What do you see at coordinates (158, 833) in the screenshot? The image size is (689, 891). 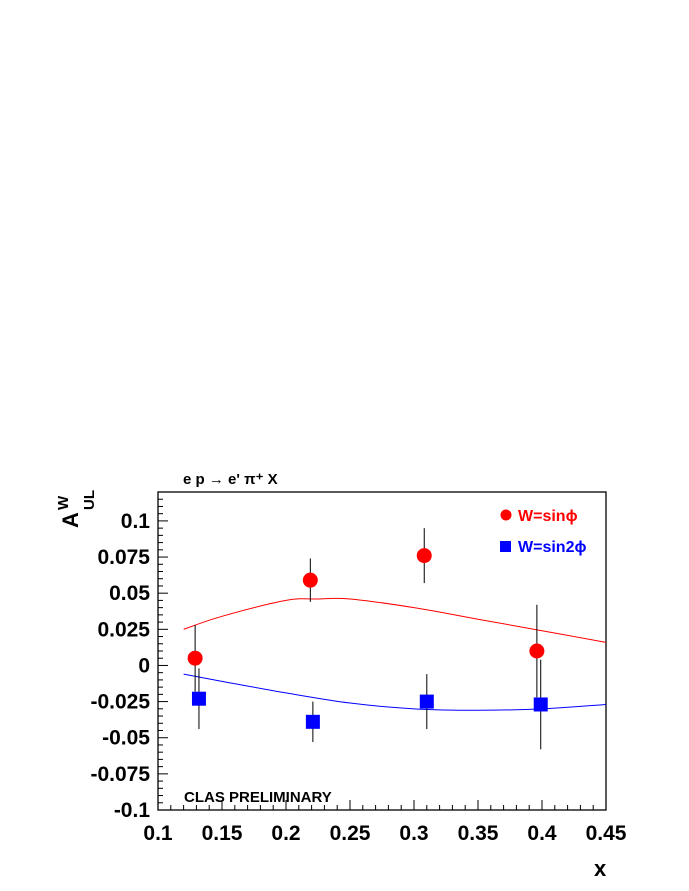 I see `x-tick-label: 0.1` at bounding box center [158, 833].